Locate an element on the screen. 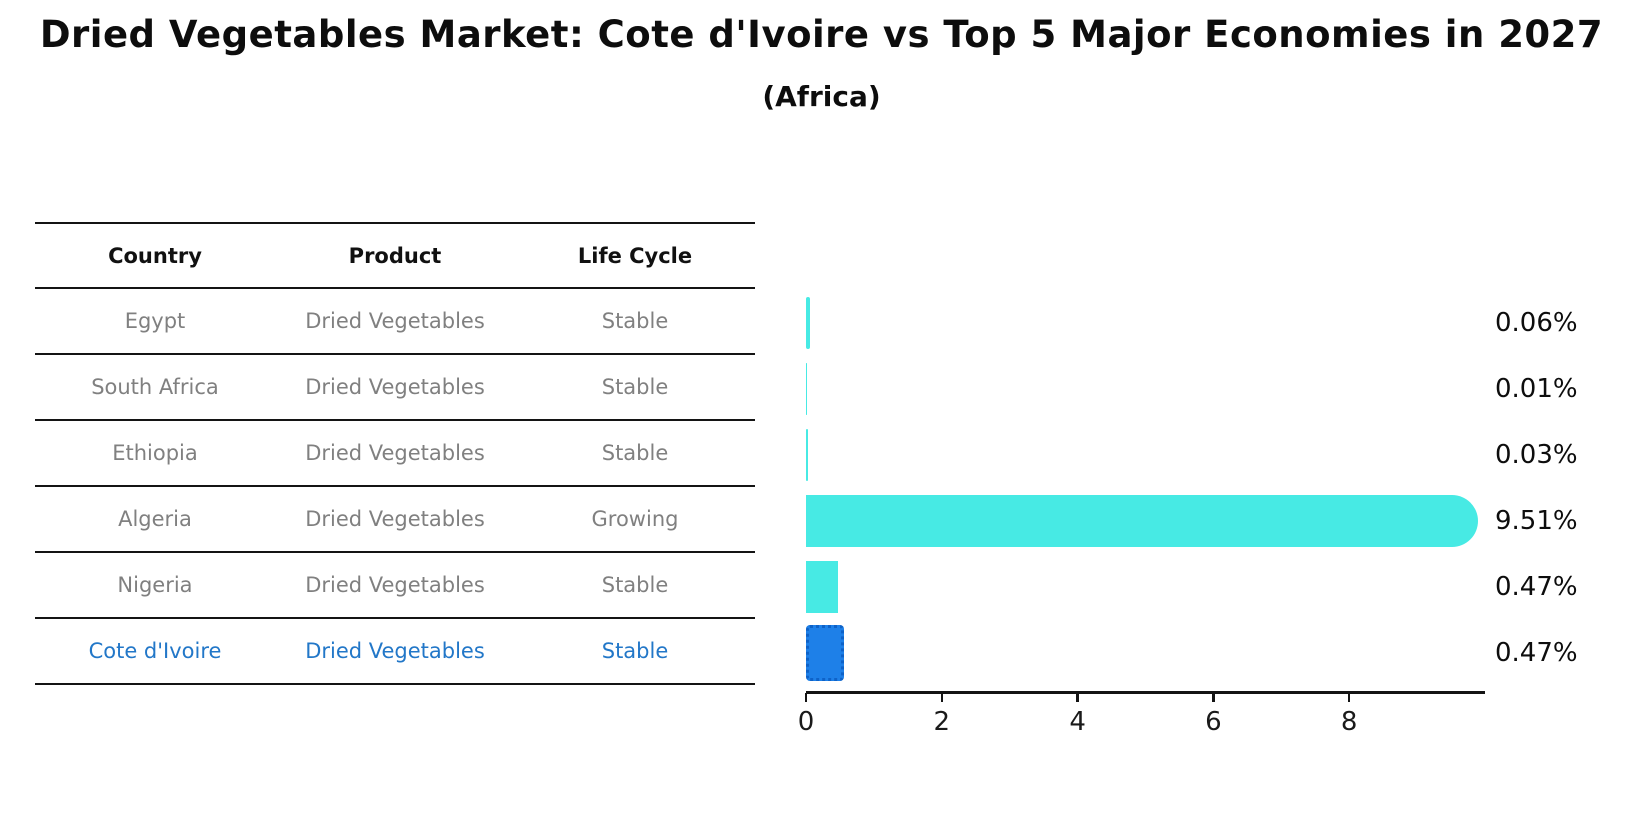  table-row-egypt: Egypt Dried Vegetables Stable is located at coordinates (395, 322).